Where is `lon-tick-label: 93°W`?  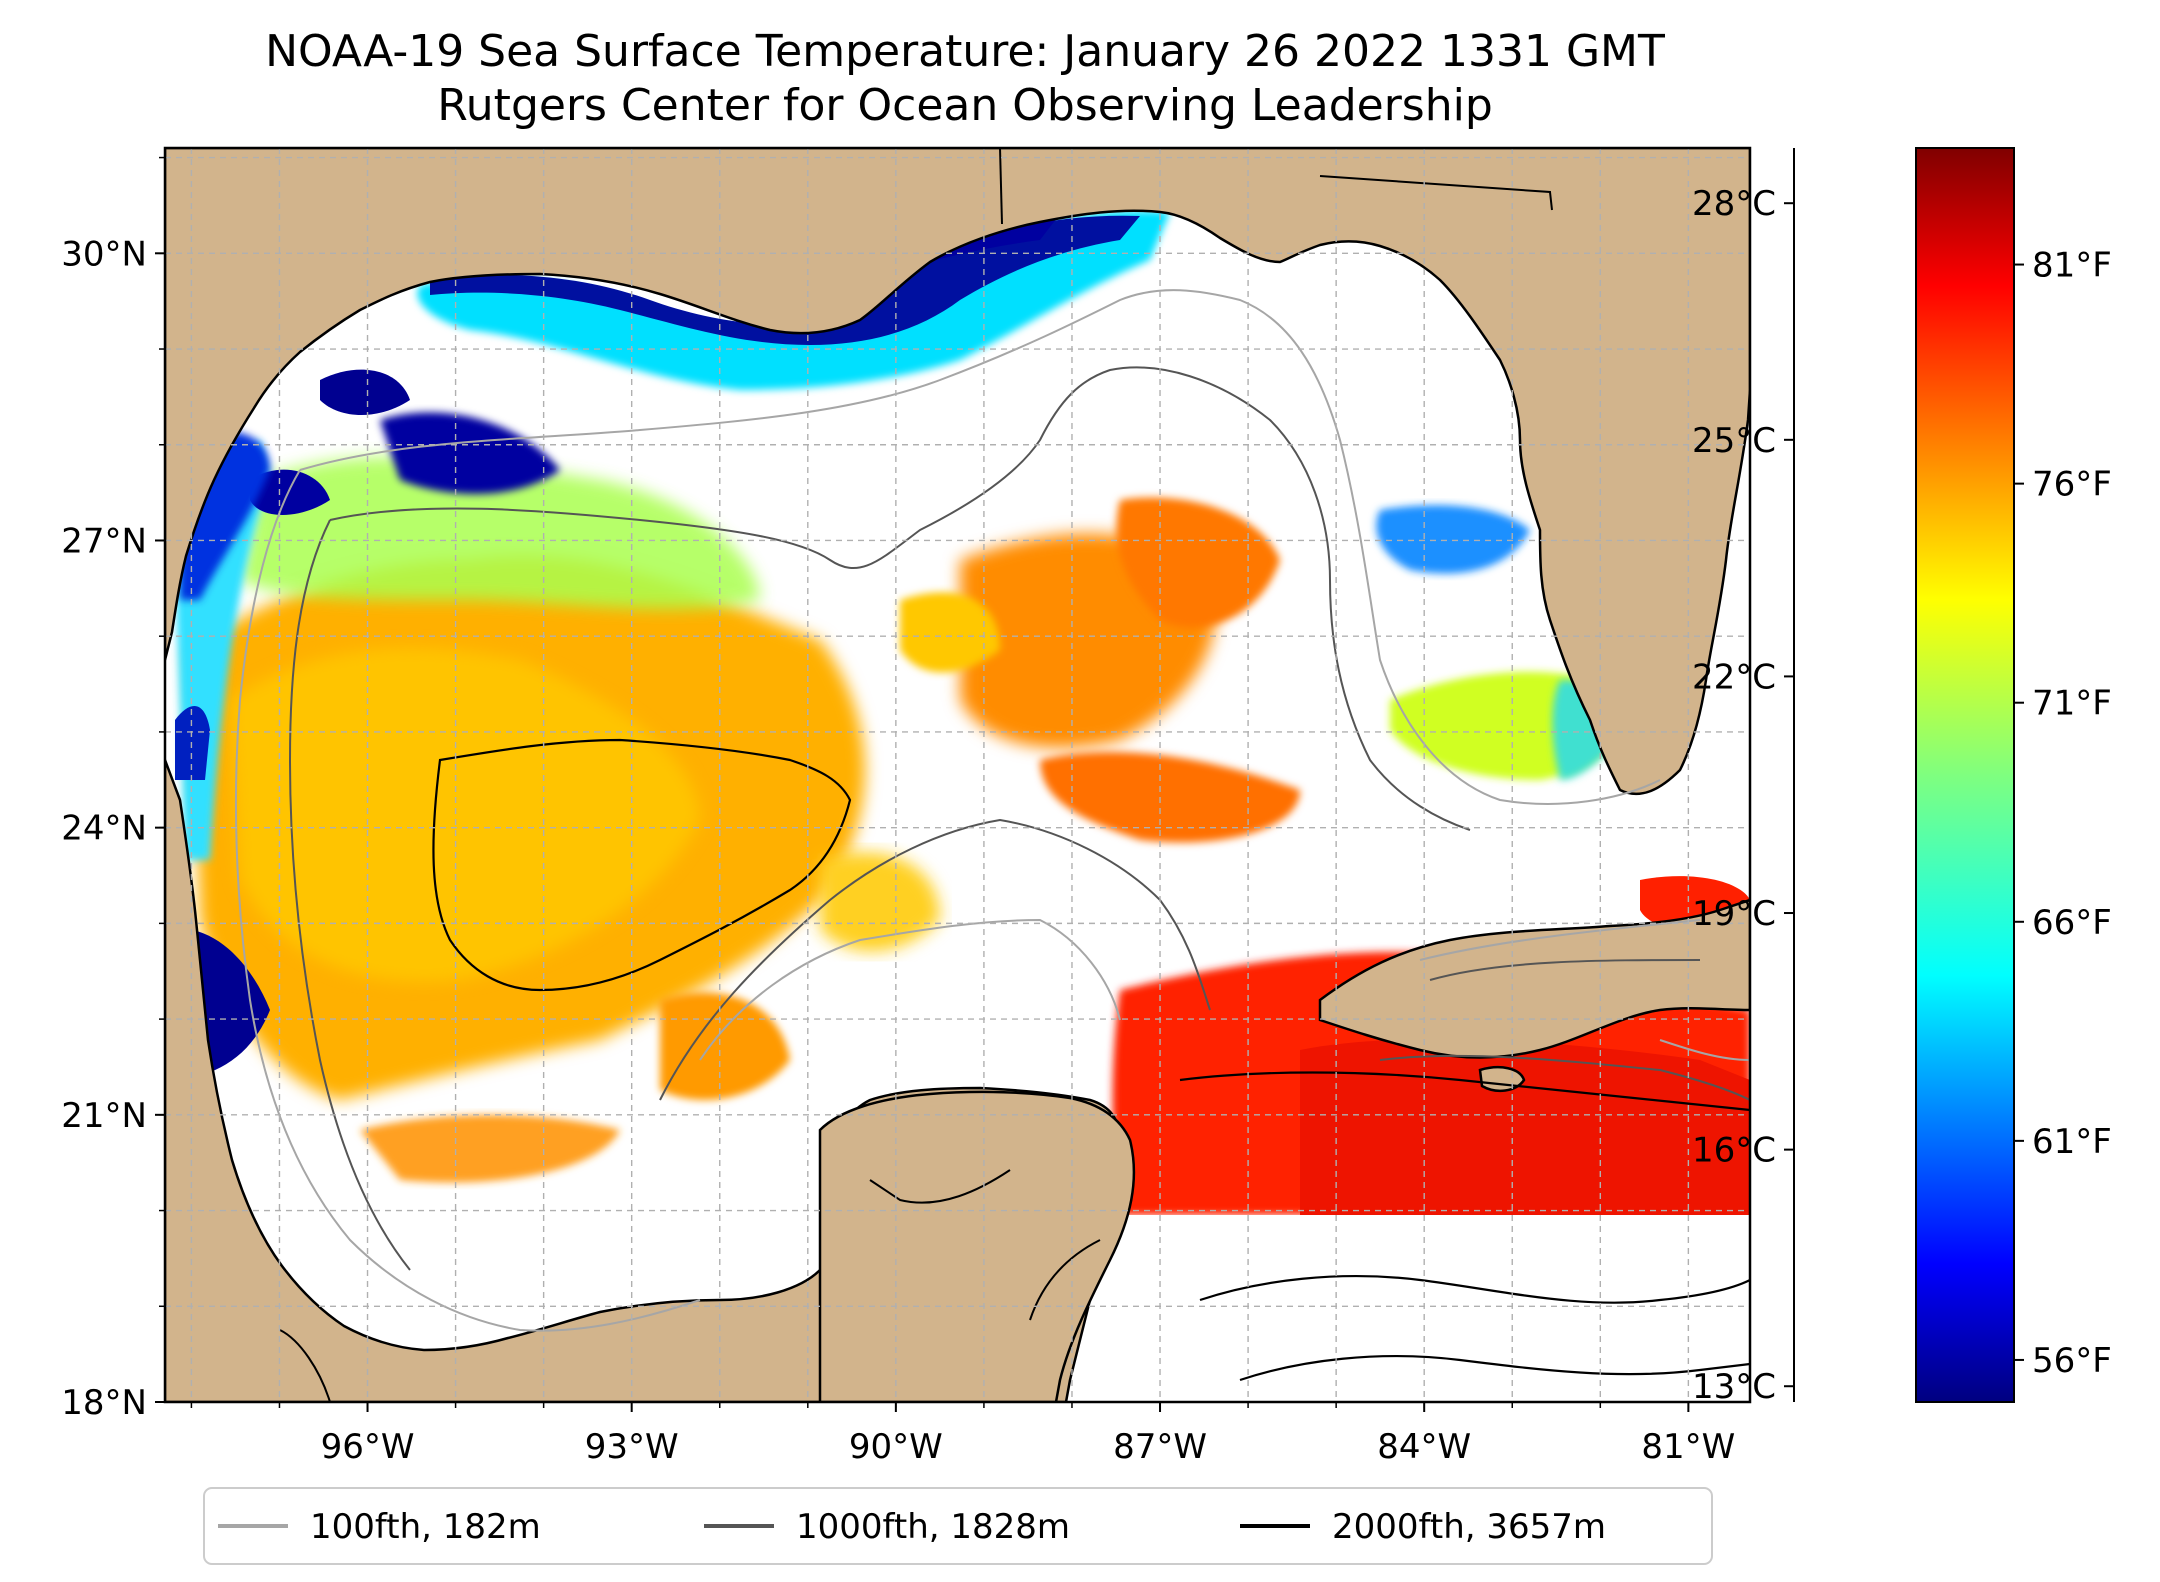 lon-tick-label: 93°W is located at coordinates (632, 1447).